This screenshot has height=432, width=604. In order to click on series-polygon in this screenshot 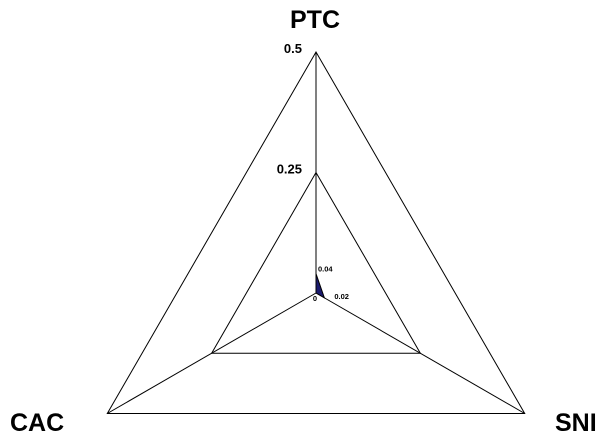, I will do `click(320, 286)`.